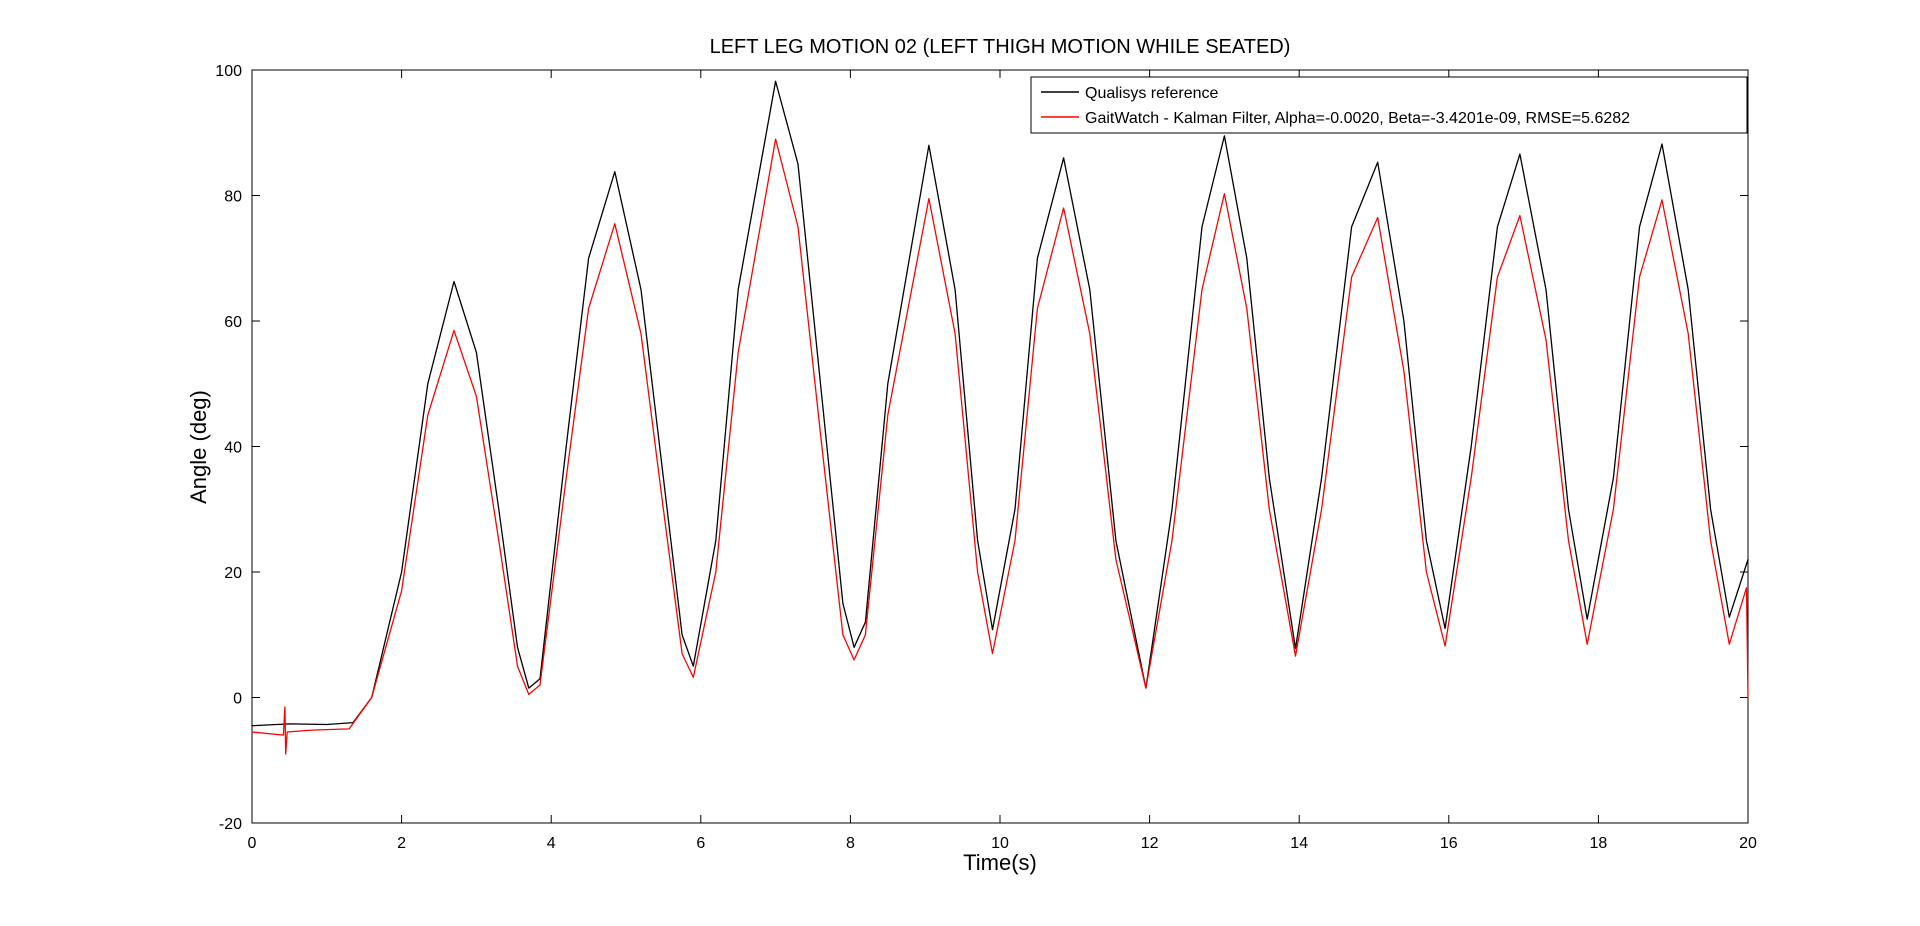 This screenshot has height=926, width=1920. What do you see at coordinates (1150, 843) in the screenshot?
I see `x-tick-label: 12` at bounding box center [1150, 843].